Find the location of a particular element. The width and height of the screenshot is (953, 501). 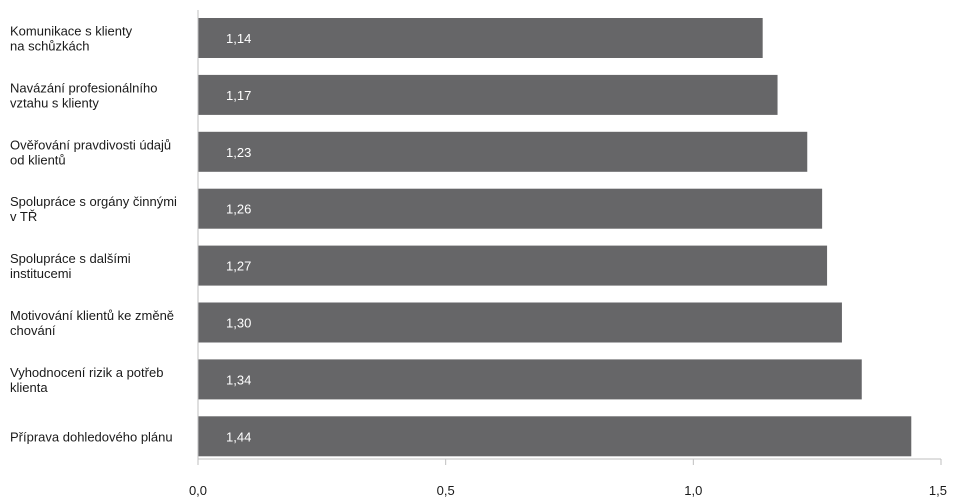

x-tick-label: 1,5 is located at coordinates (938, 490).